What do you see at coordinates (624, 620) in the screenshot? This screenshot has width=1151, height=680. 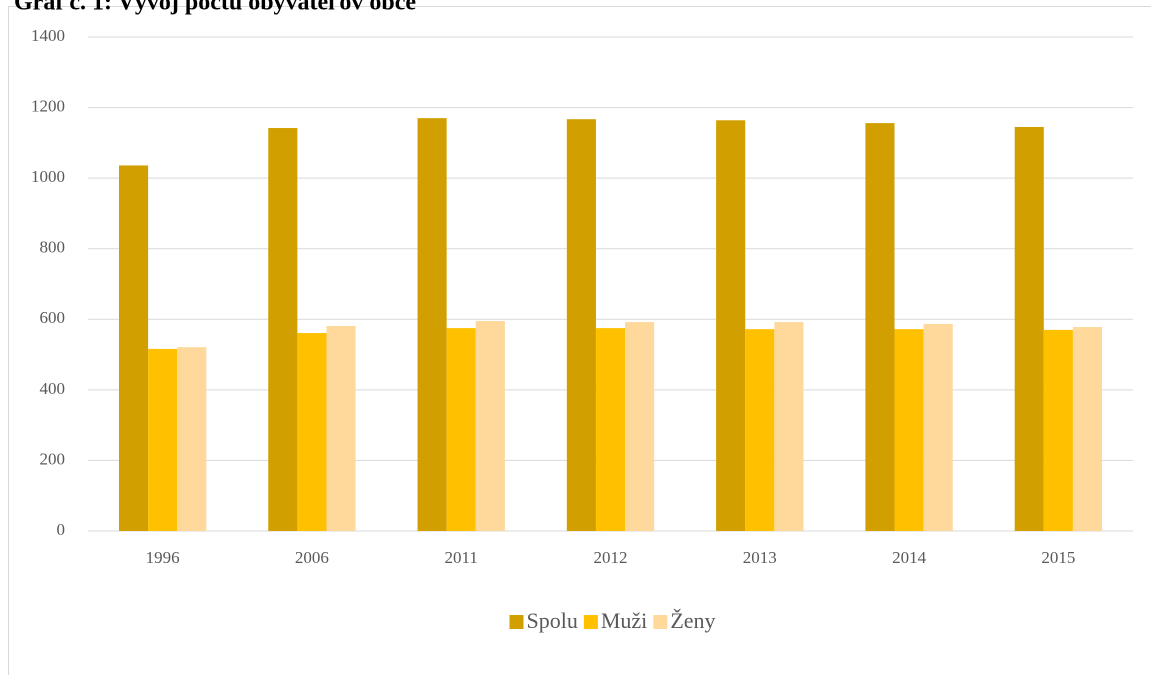 I see `legend-label: Muži` at bounding box center [624, 620].